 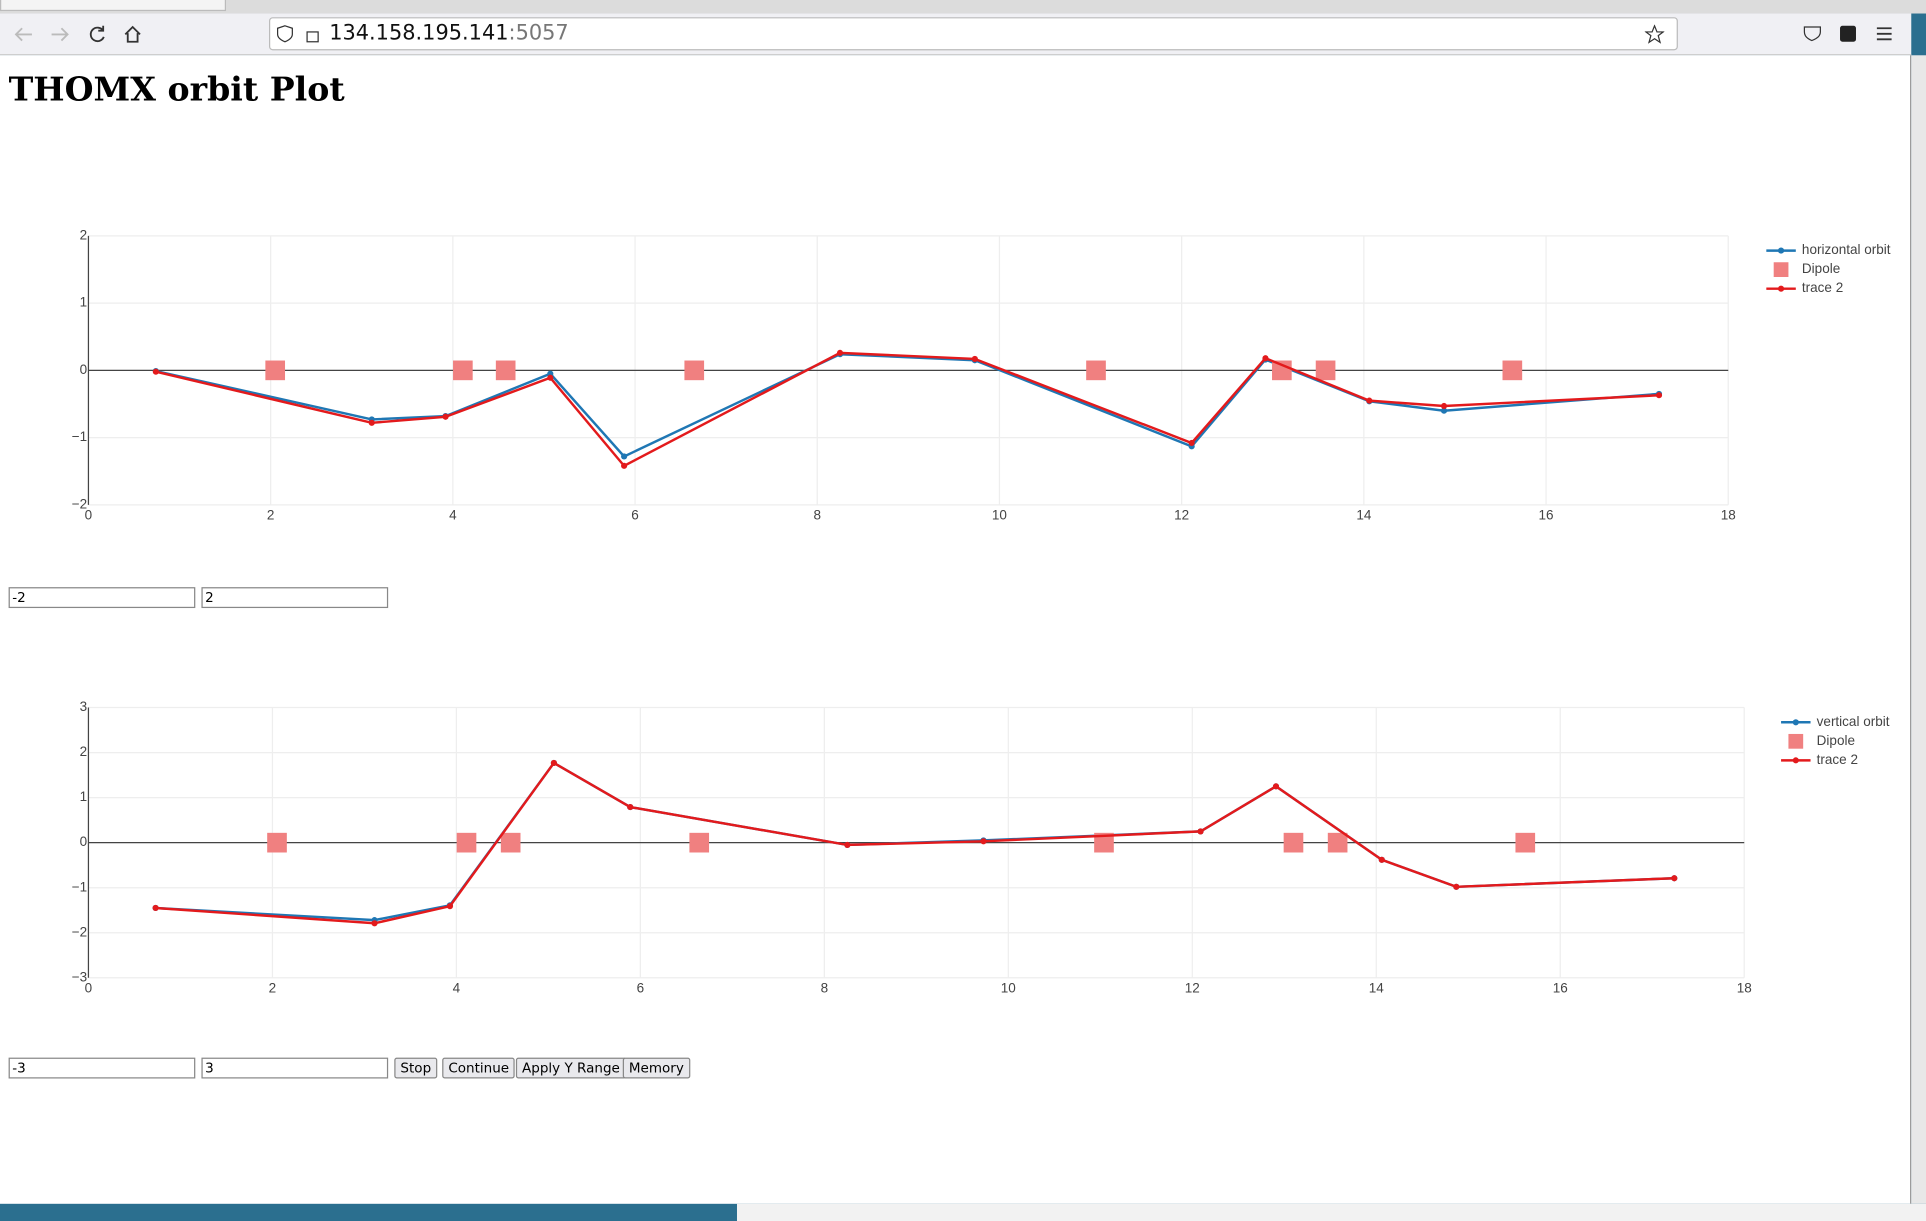 What do you see at coordinates (1008, 987) in the screenshot?
I see `x-tick-label: 10` at bounding box center [1008, 987].